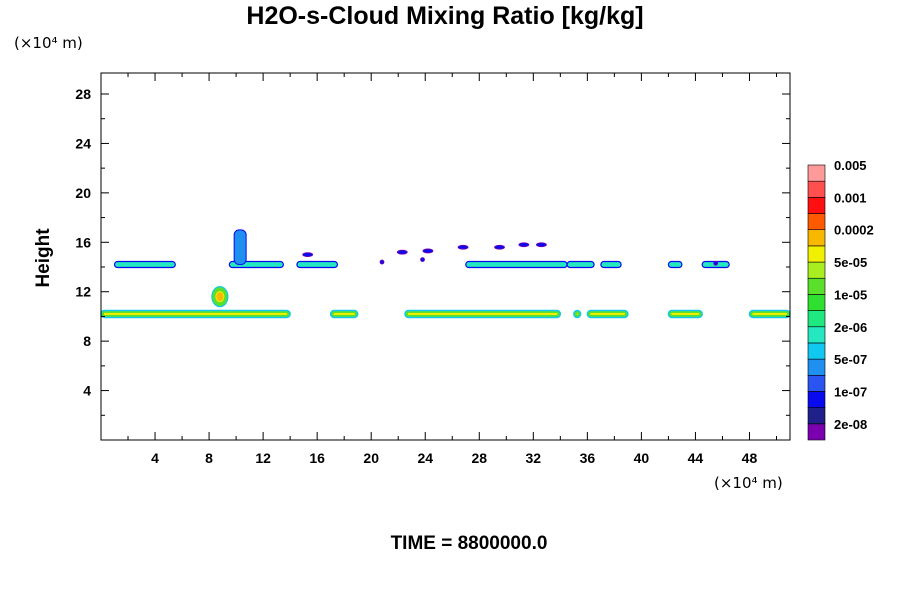 This screenshot has width=900, height=600. Describe the element at coordinates (425, 458) in the screenshot. I see `x-tick-label-5: 24` at that location.